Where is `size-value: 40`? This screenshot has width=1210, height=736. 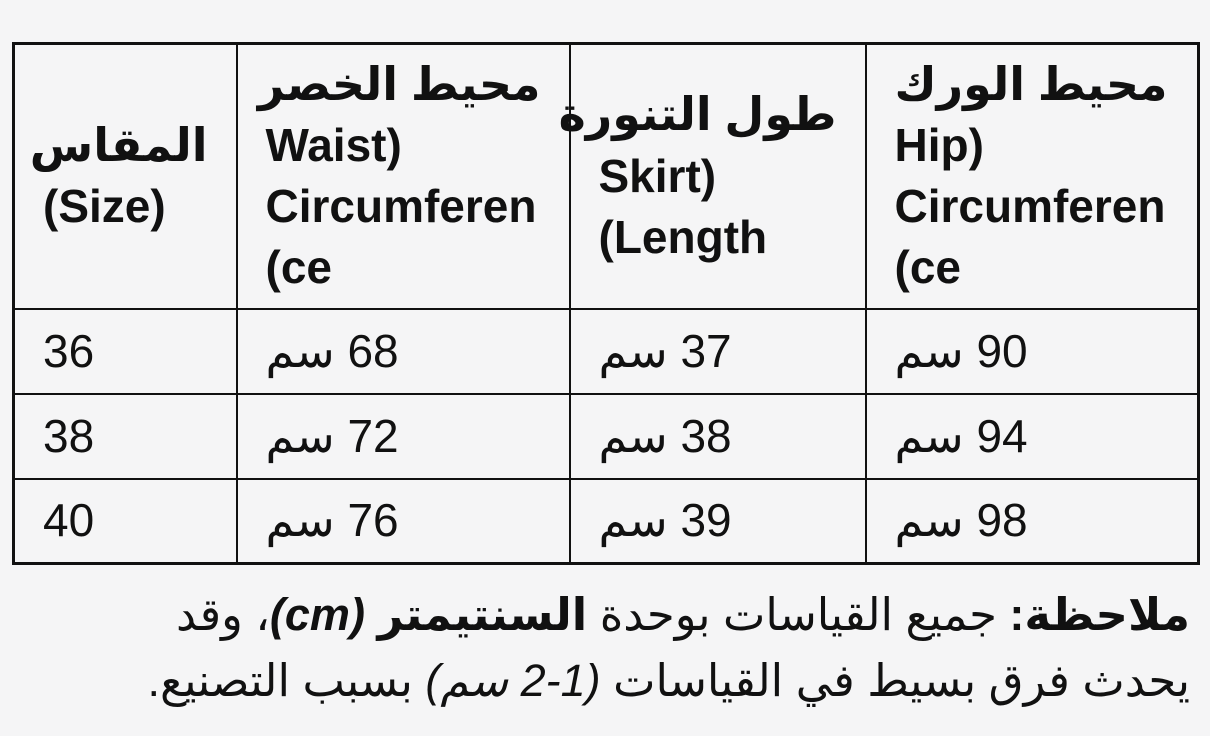
size-value: 40 is located at coordinates (125, 521).